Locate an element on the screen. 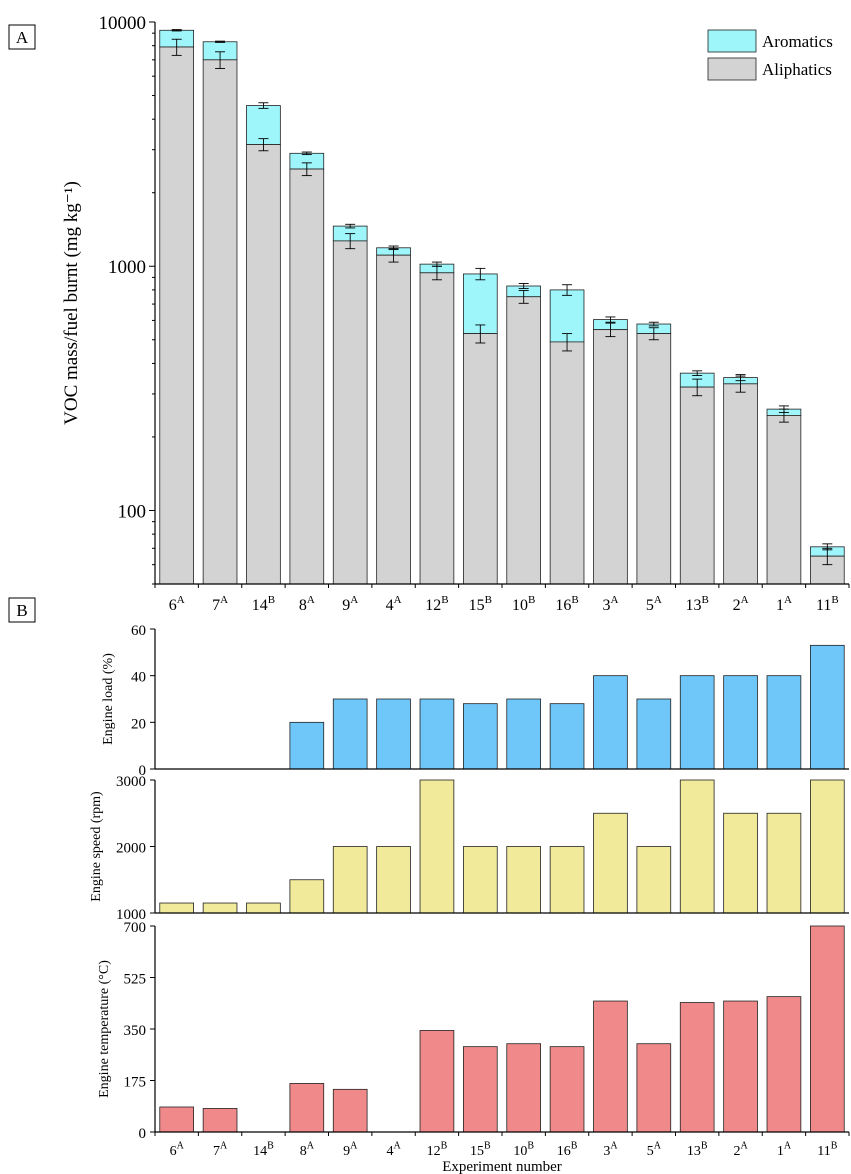  panel-b-engine-load-chart: 0 20 40 60 Engine load (%) is located at coordinates (475, 701).